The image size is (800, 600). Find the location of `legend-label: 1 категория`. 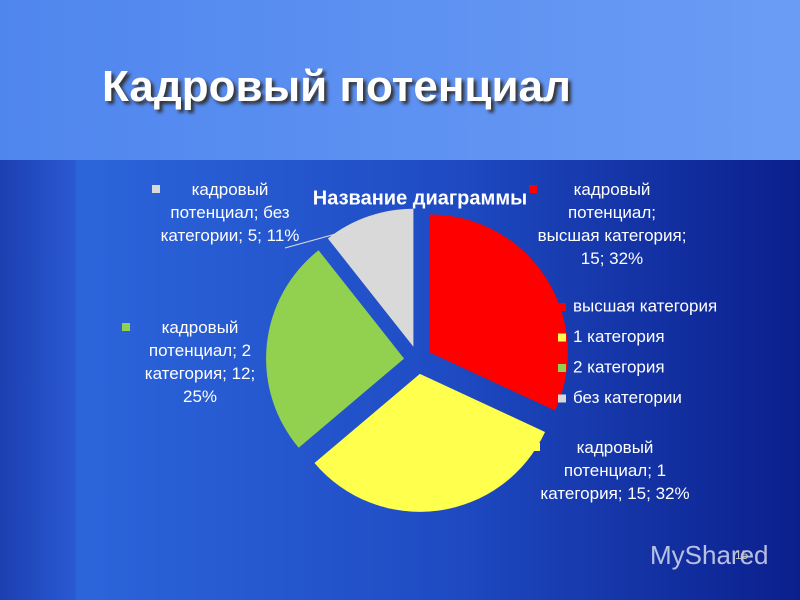

legend-label: 1 категория is located at coordinates (619, 336).